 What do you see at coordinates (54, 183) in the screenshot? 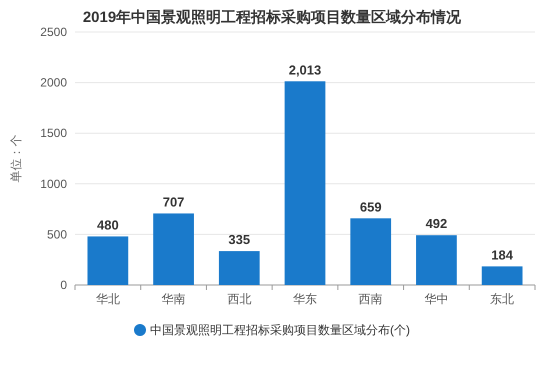
I see `y-tick-label: 1000` at bounding box center [54, 183].